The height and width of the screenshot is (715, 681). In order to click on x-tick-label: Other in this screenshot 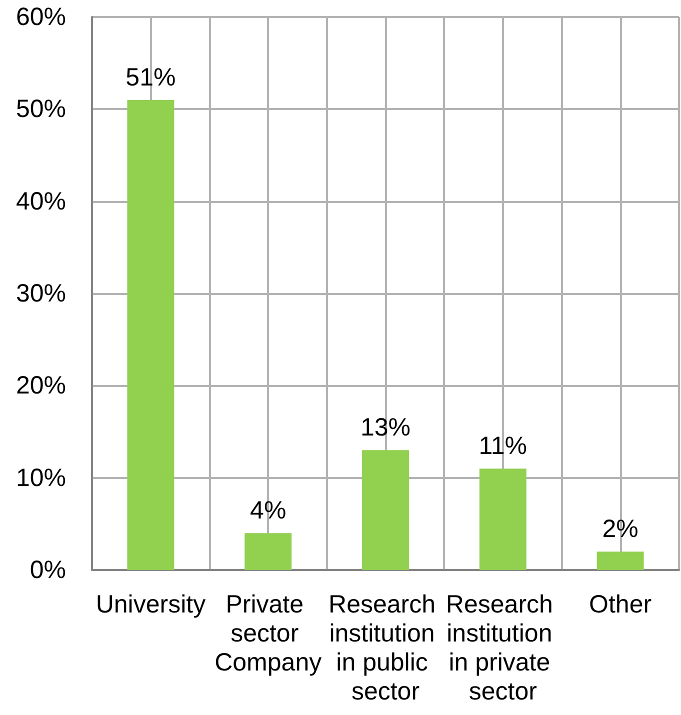, I will do `click(620, 604)`.